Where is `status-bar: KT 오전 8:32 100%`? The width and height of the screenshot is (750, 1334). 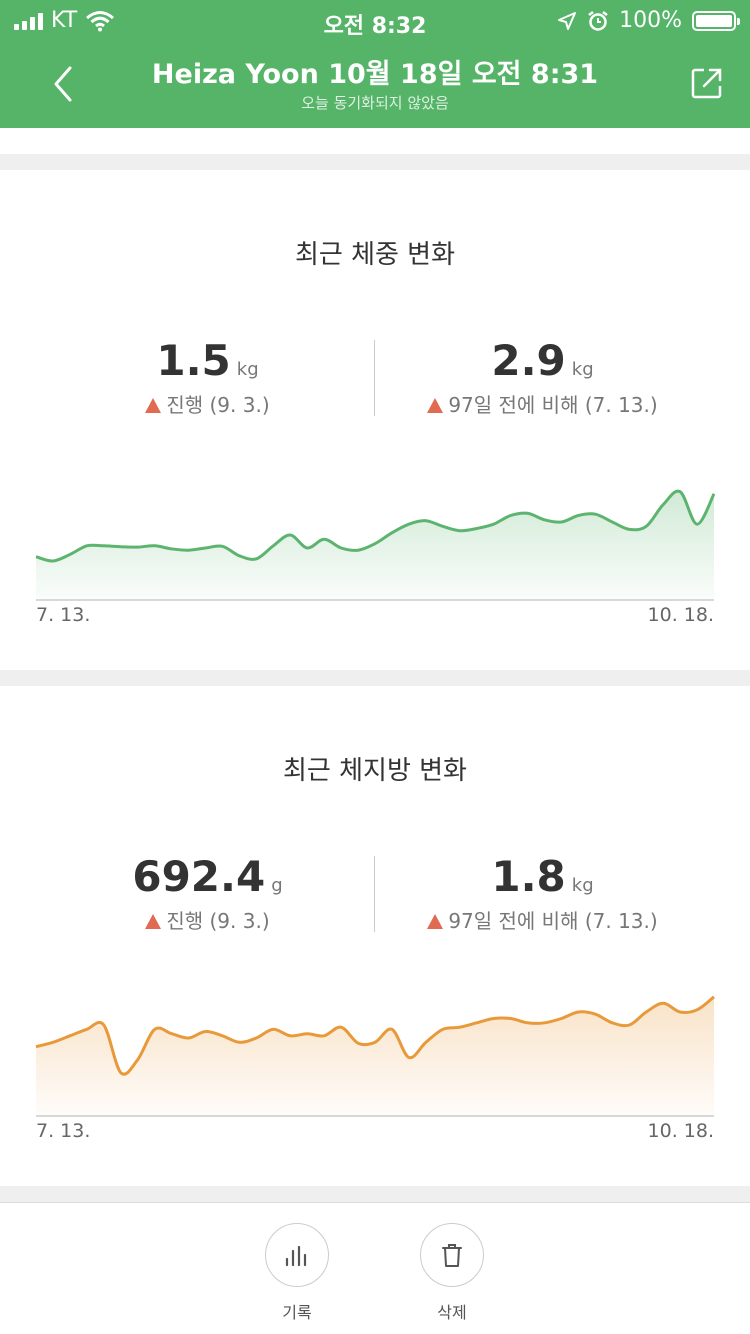
status-bar: KT 오전 8:32 100% is located at coordinates (375, 20).